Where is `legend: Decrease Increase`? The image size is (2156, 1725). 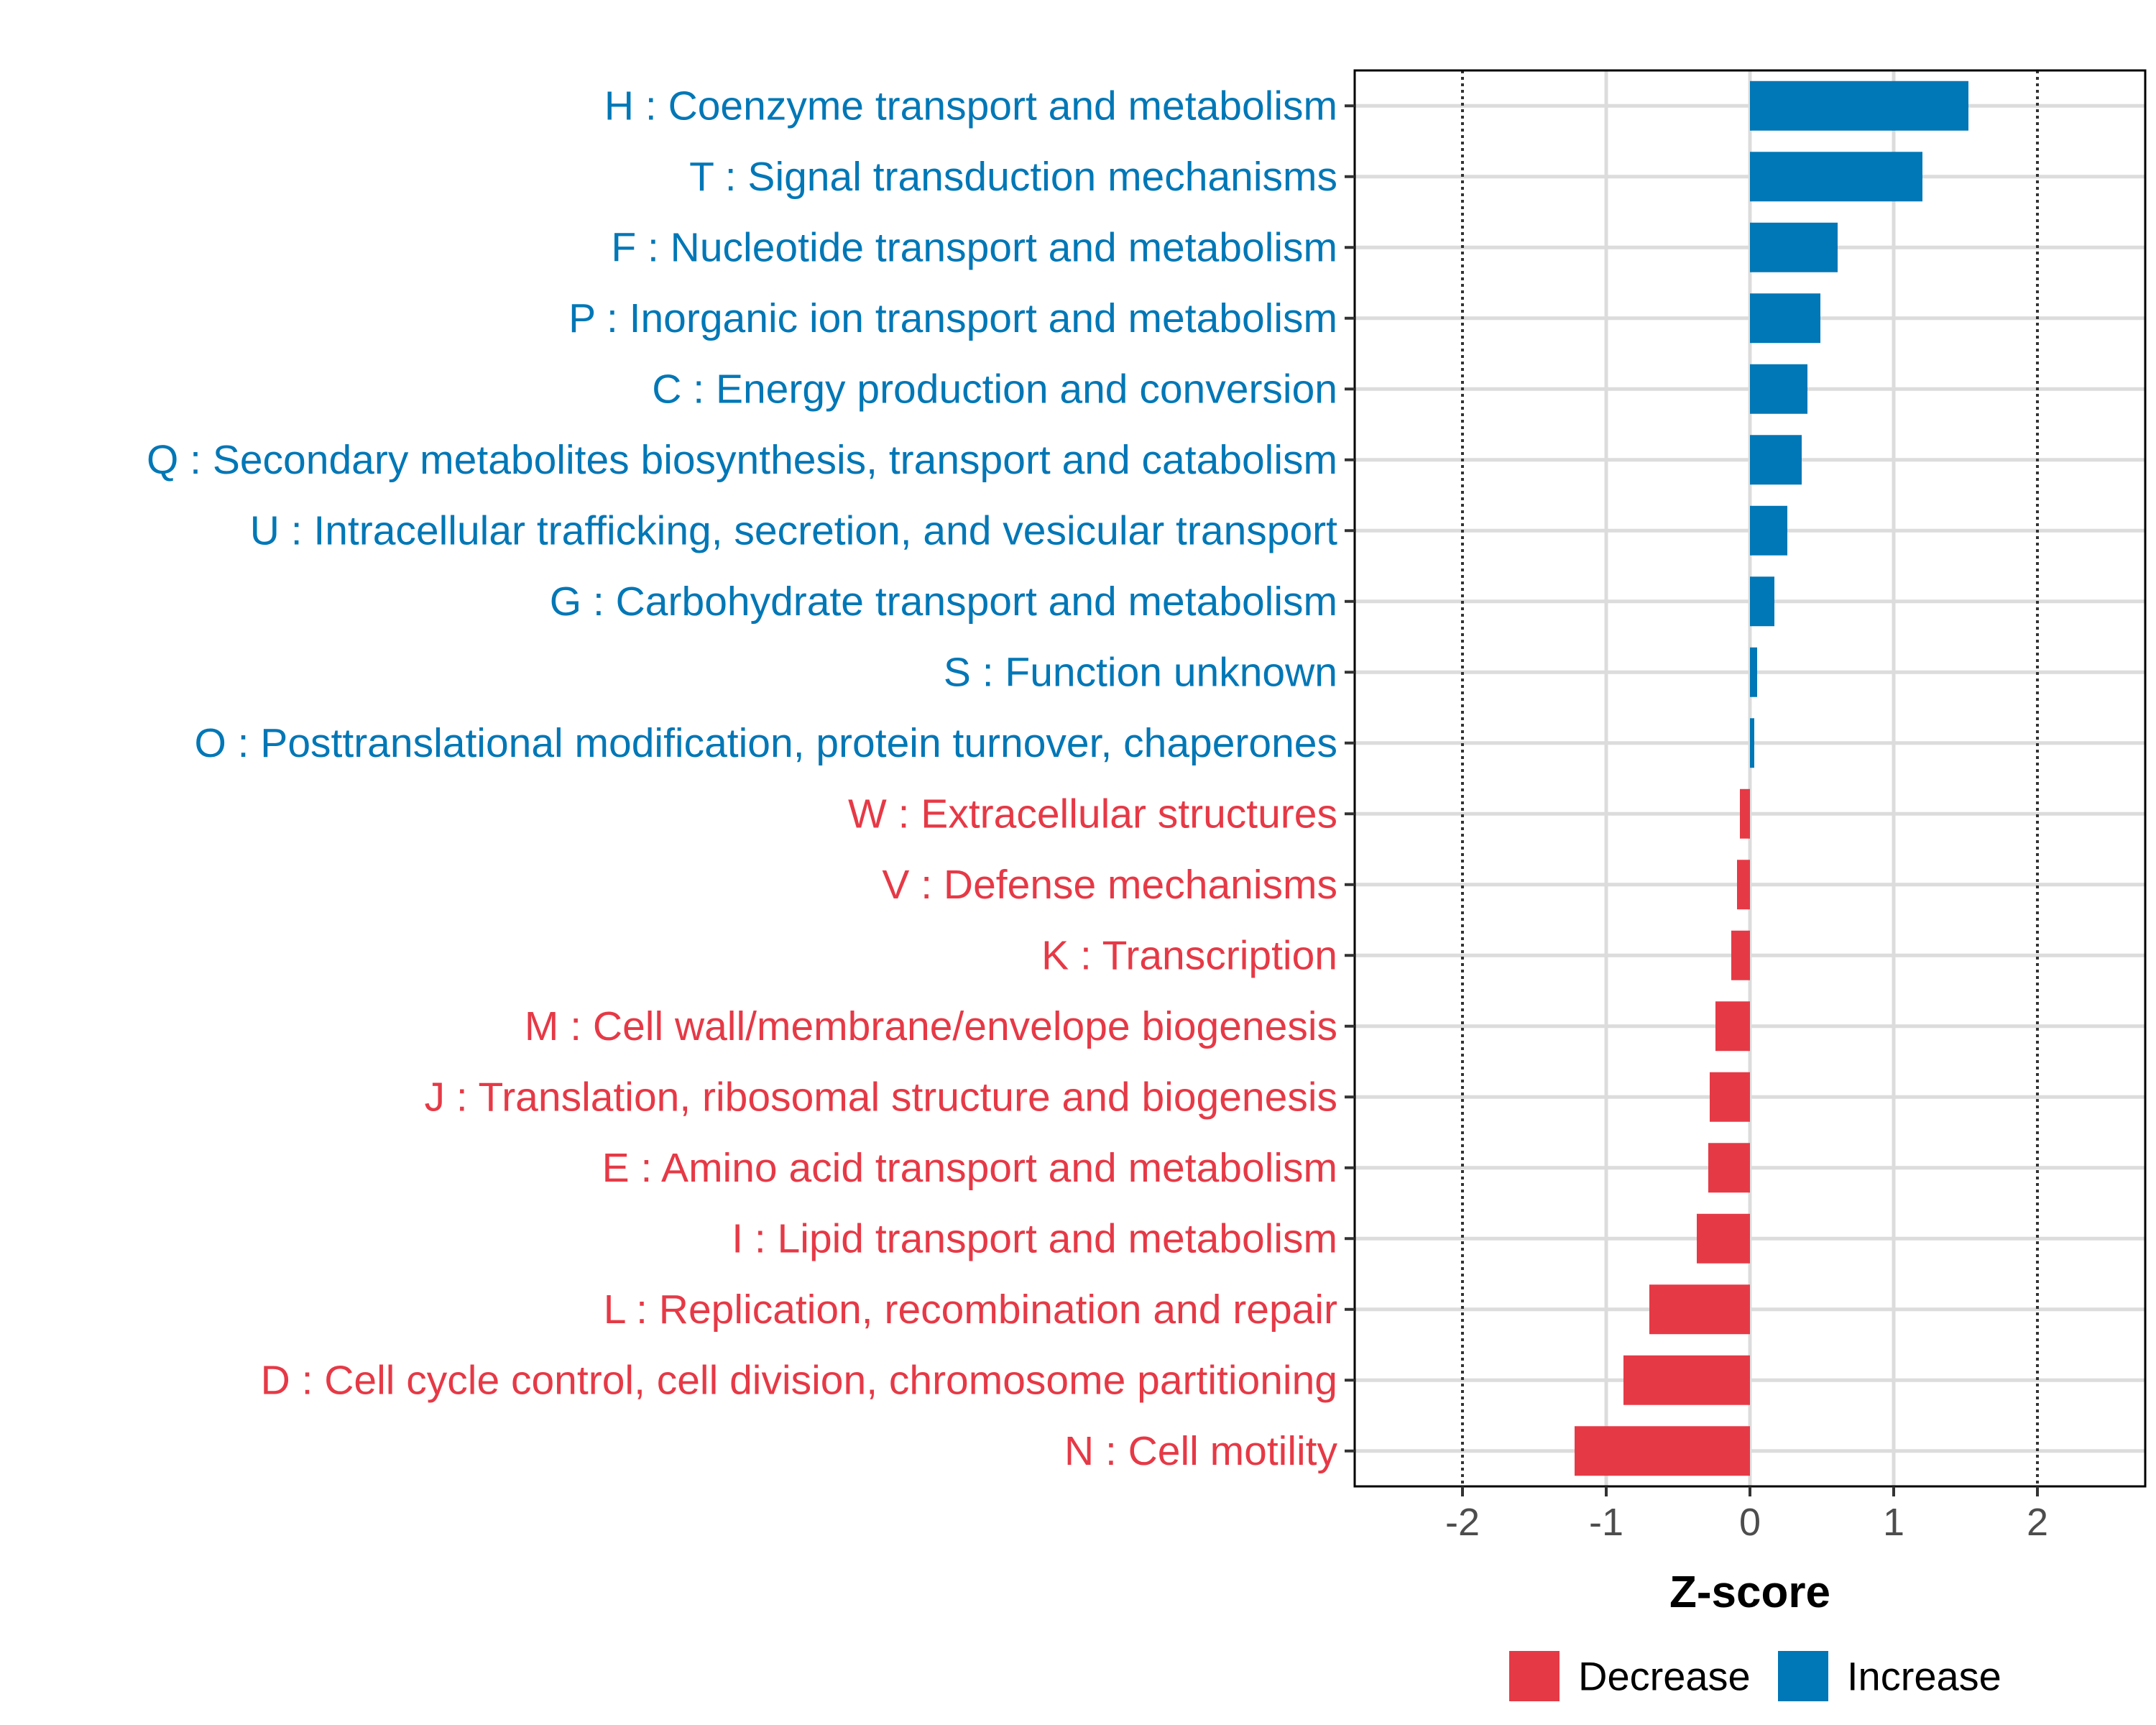 legend: Decrease Increase is located at coordinates (1755, 1676).